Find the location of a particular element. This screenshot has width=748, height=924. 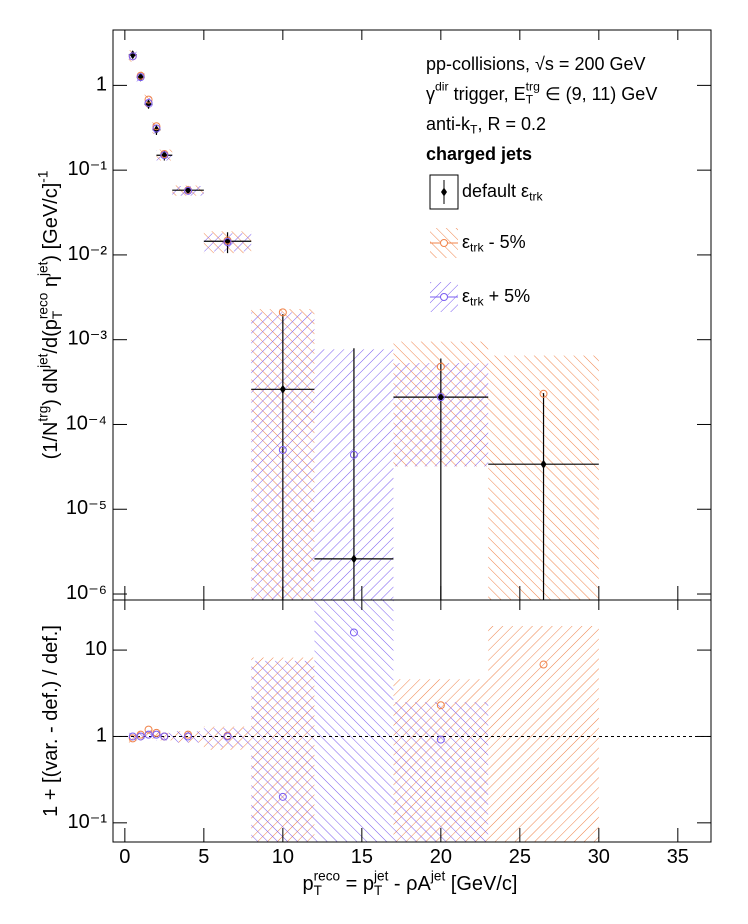

legend-label: εtrk + 5% is located at coordinates (496, 297).